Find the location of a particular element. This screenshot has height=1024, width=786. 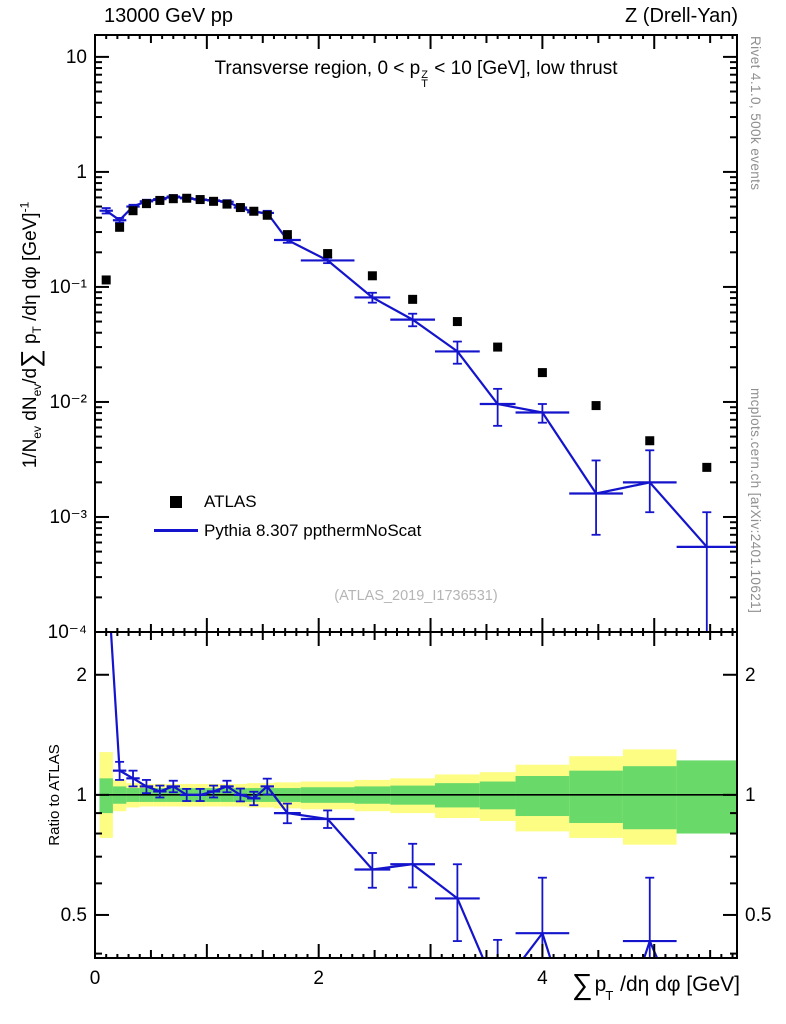

svg-text: 10⁻¹ is located at coordinates (69, 287).